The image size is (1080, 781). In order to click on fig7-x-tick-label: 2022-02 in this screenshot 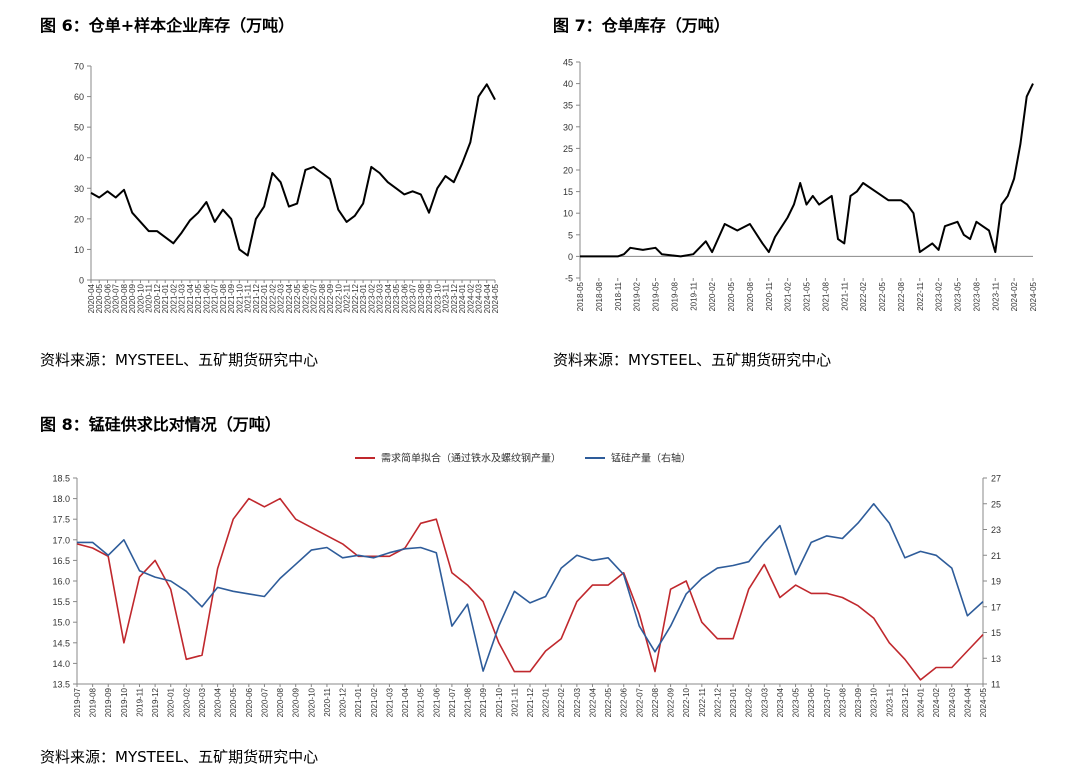, I will do `click(863, 296)`.